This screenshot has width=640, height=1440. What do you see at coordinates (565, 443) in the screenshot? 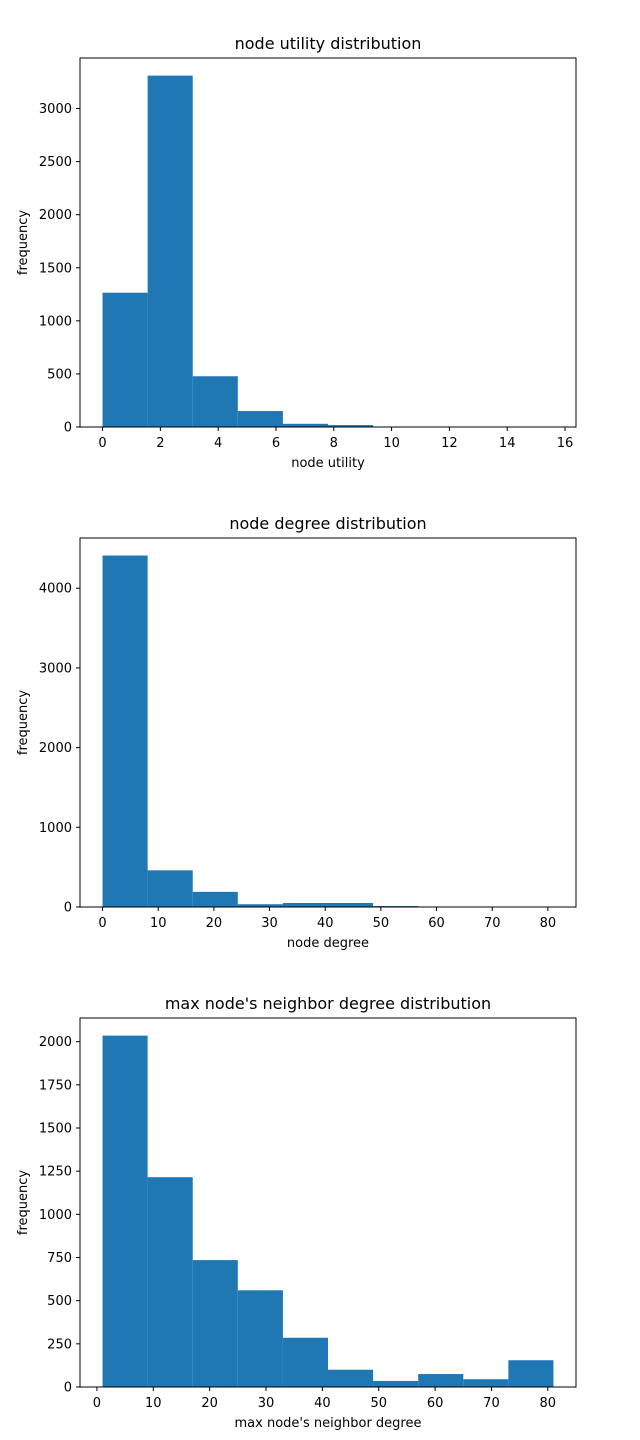
I see `x-tick-label: 16` at bounding box center [565, 443].